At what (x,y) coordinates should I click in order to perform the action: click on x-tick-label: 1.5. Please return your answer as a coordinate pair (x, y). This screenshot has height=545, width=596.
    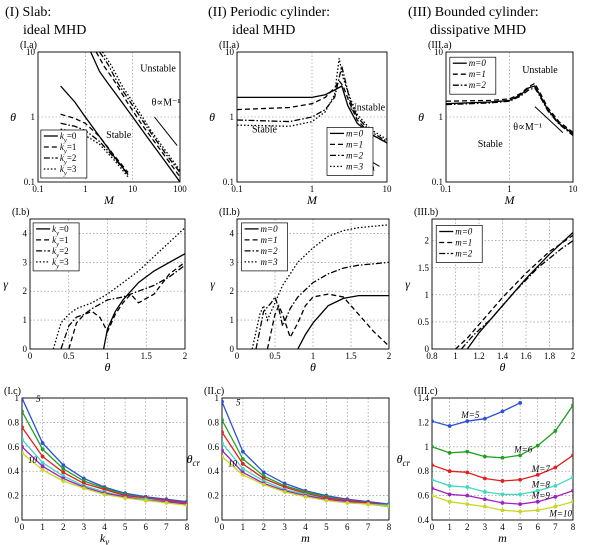
    Looking at the image, I should click on (351, 356).